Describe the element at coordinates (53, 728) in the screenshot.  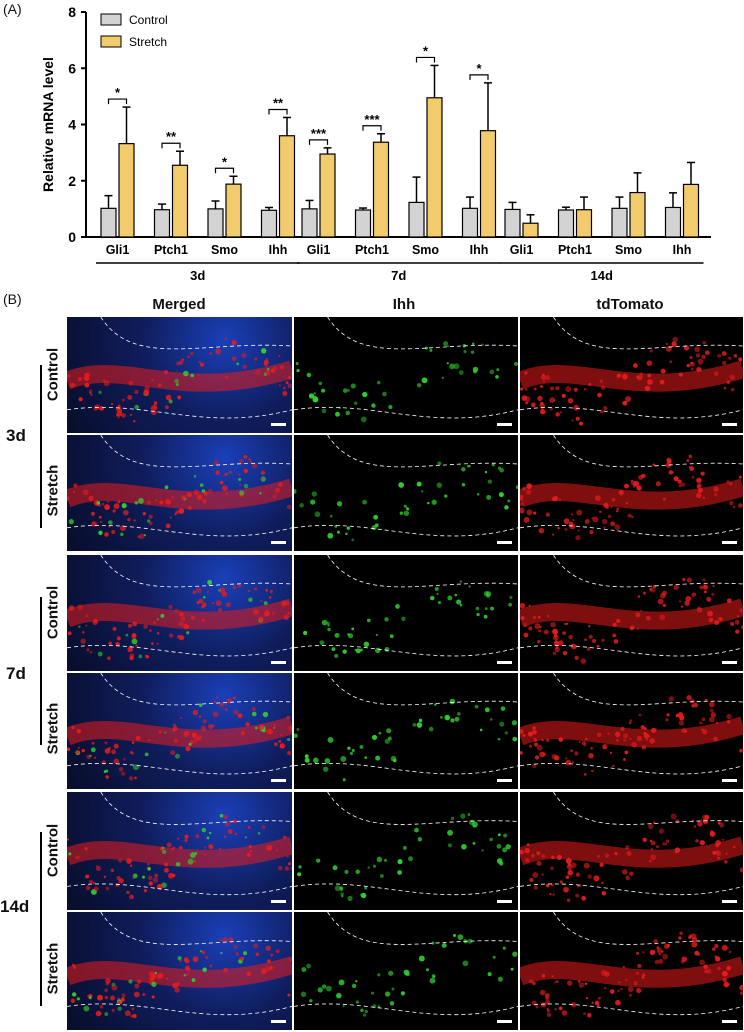
I see `row-label-7d-stretch: Stretch` at that location.